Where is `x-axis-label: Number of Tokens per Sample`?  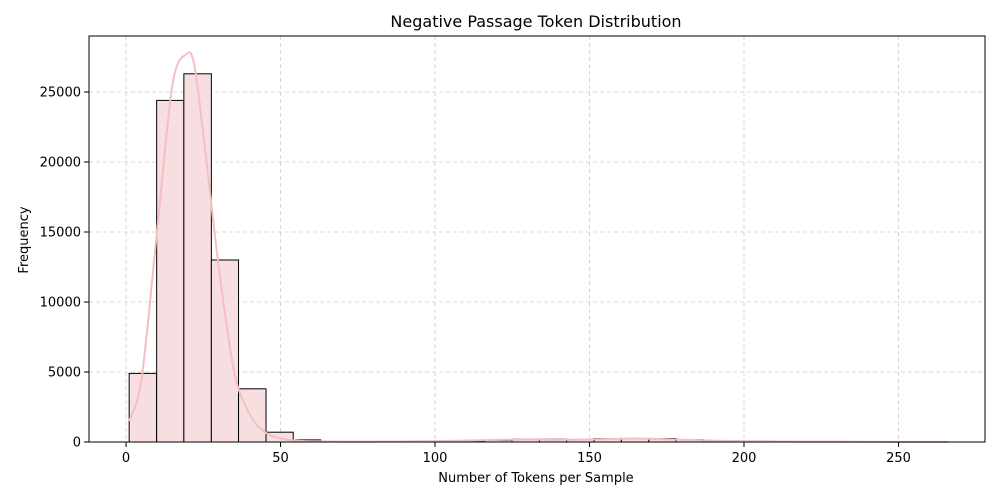
x-axis-label: Number of Tokens per Sample is located at coordinates (535, 478).